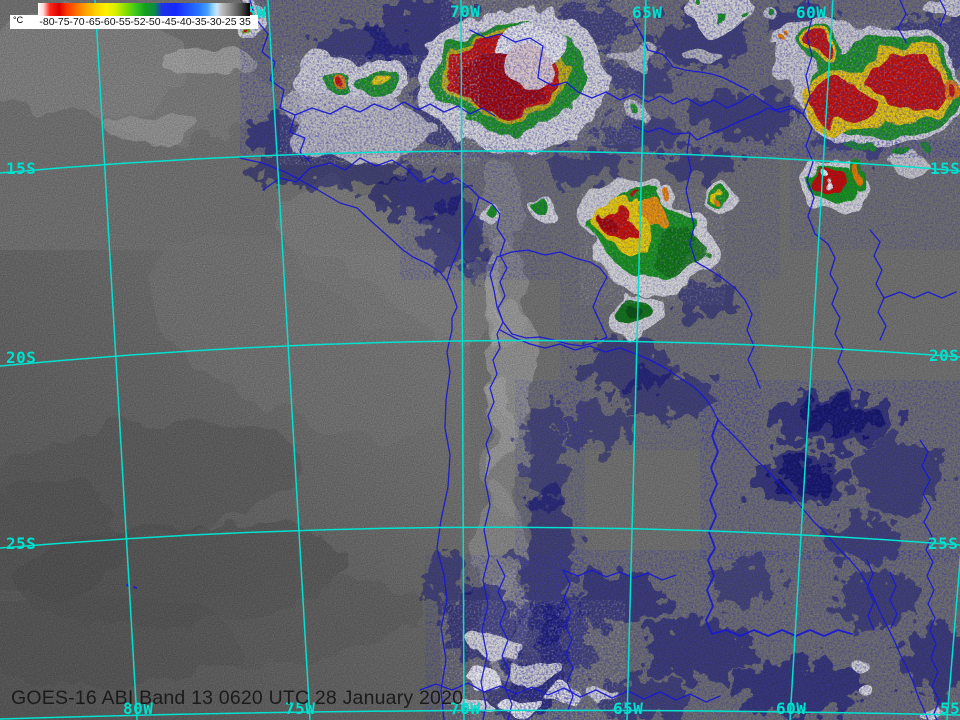  Describe the element at coordinates (47, 22) in the screenshot. I see `colorbar-tick: -80` at that location.